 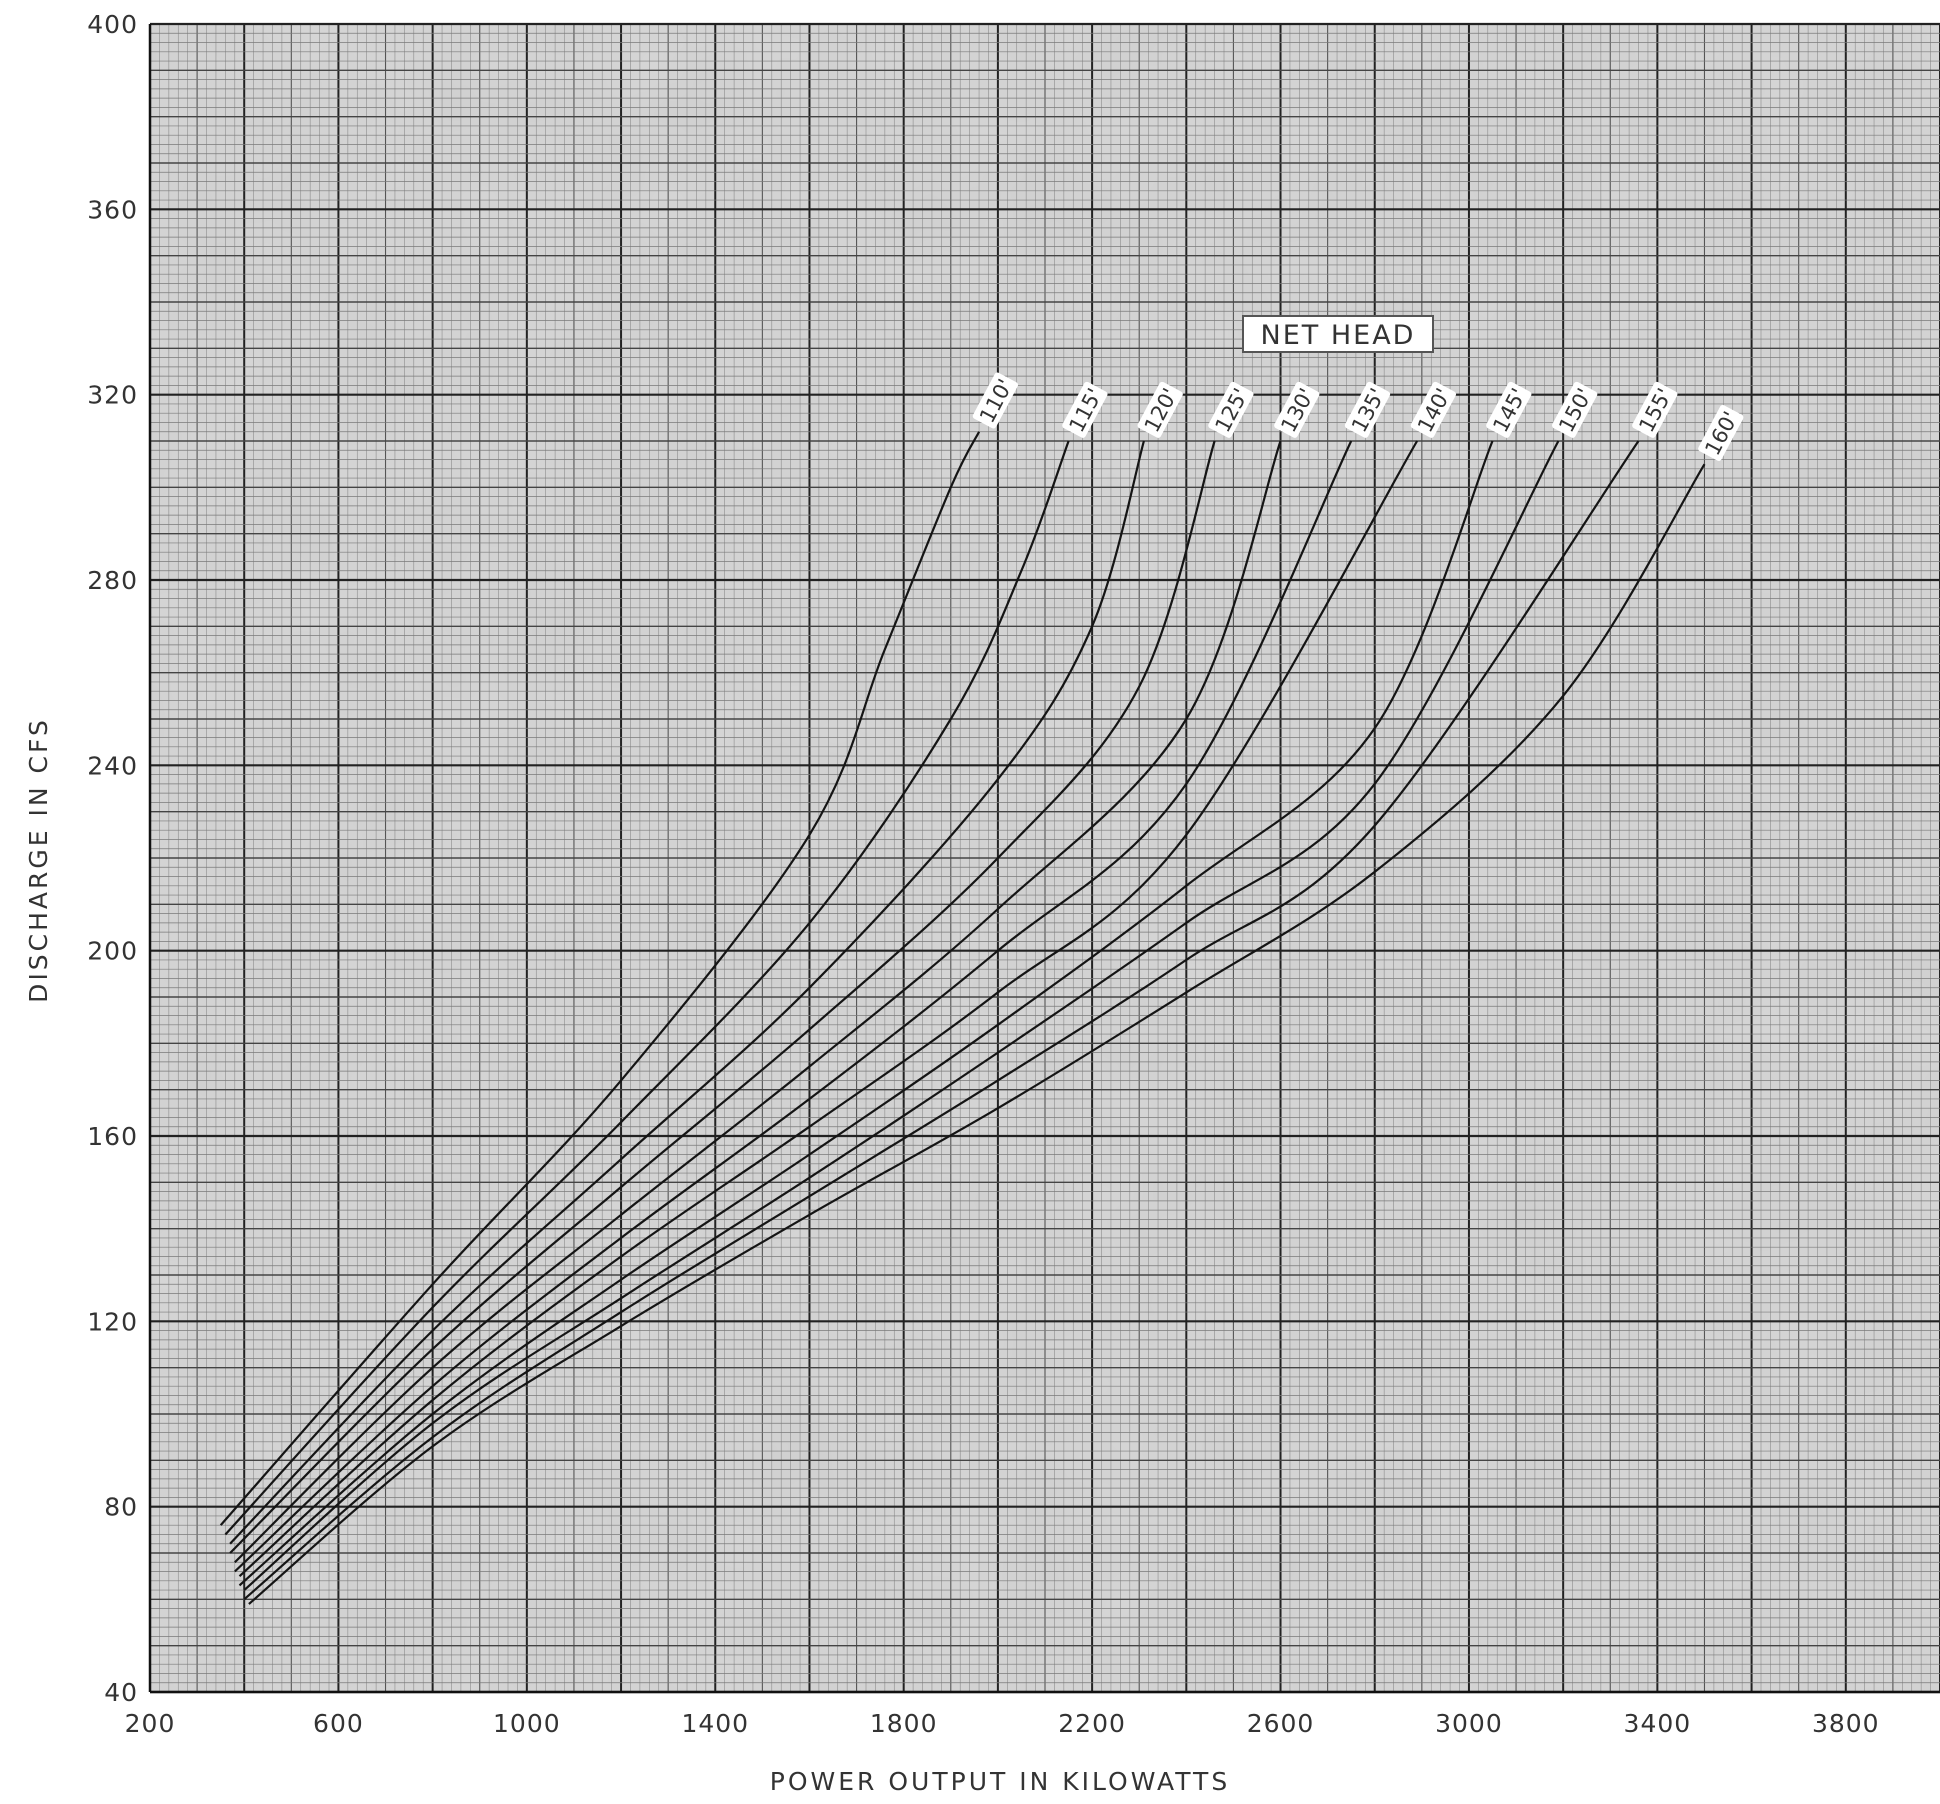 What do you see at coordinates (112, 1321) in the screenshot?
I see `y-tick-label: 120` at bounding box center [112, 1321].